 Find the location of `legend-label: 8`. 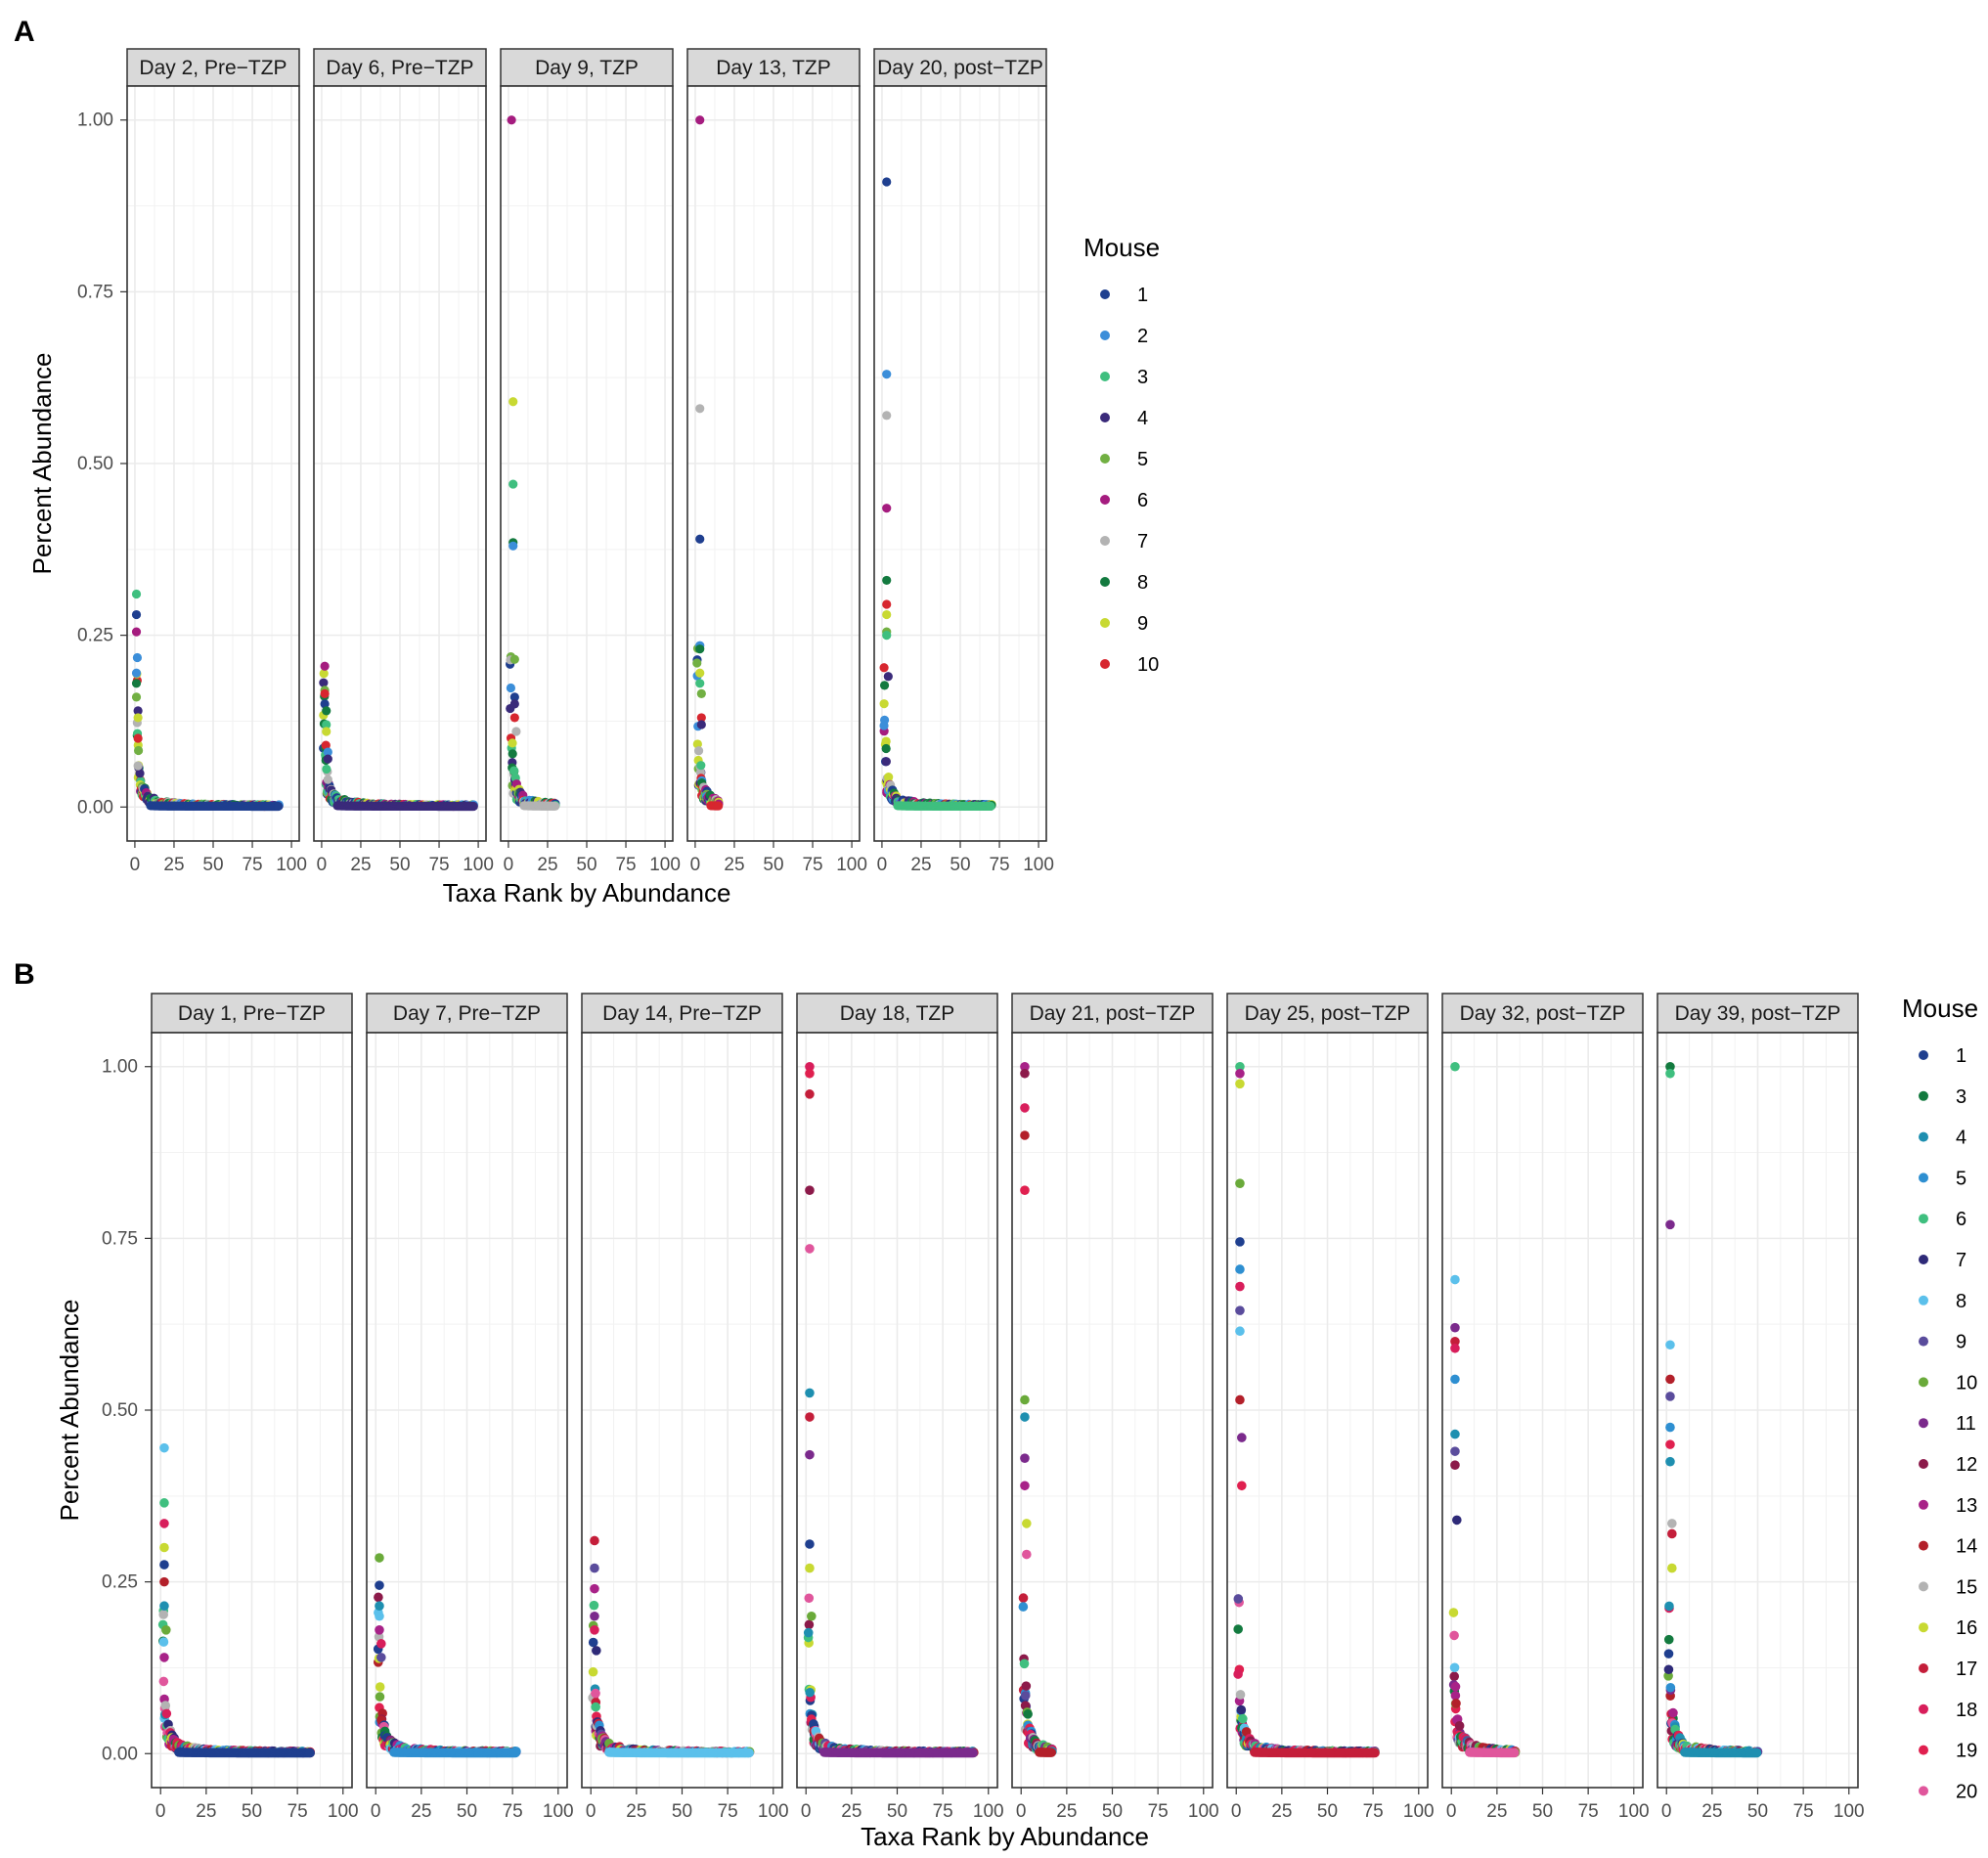

legend-label: 8 is located at coordinates (1142, 583).